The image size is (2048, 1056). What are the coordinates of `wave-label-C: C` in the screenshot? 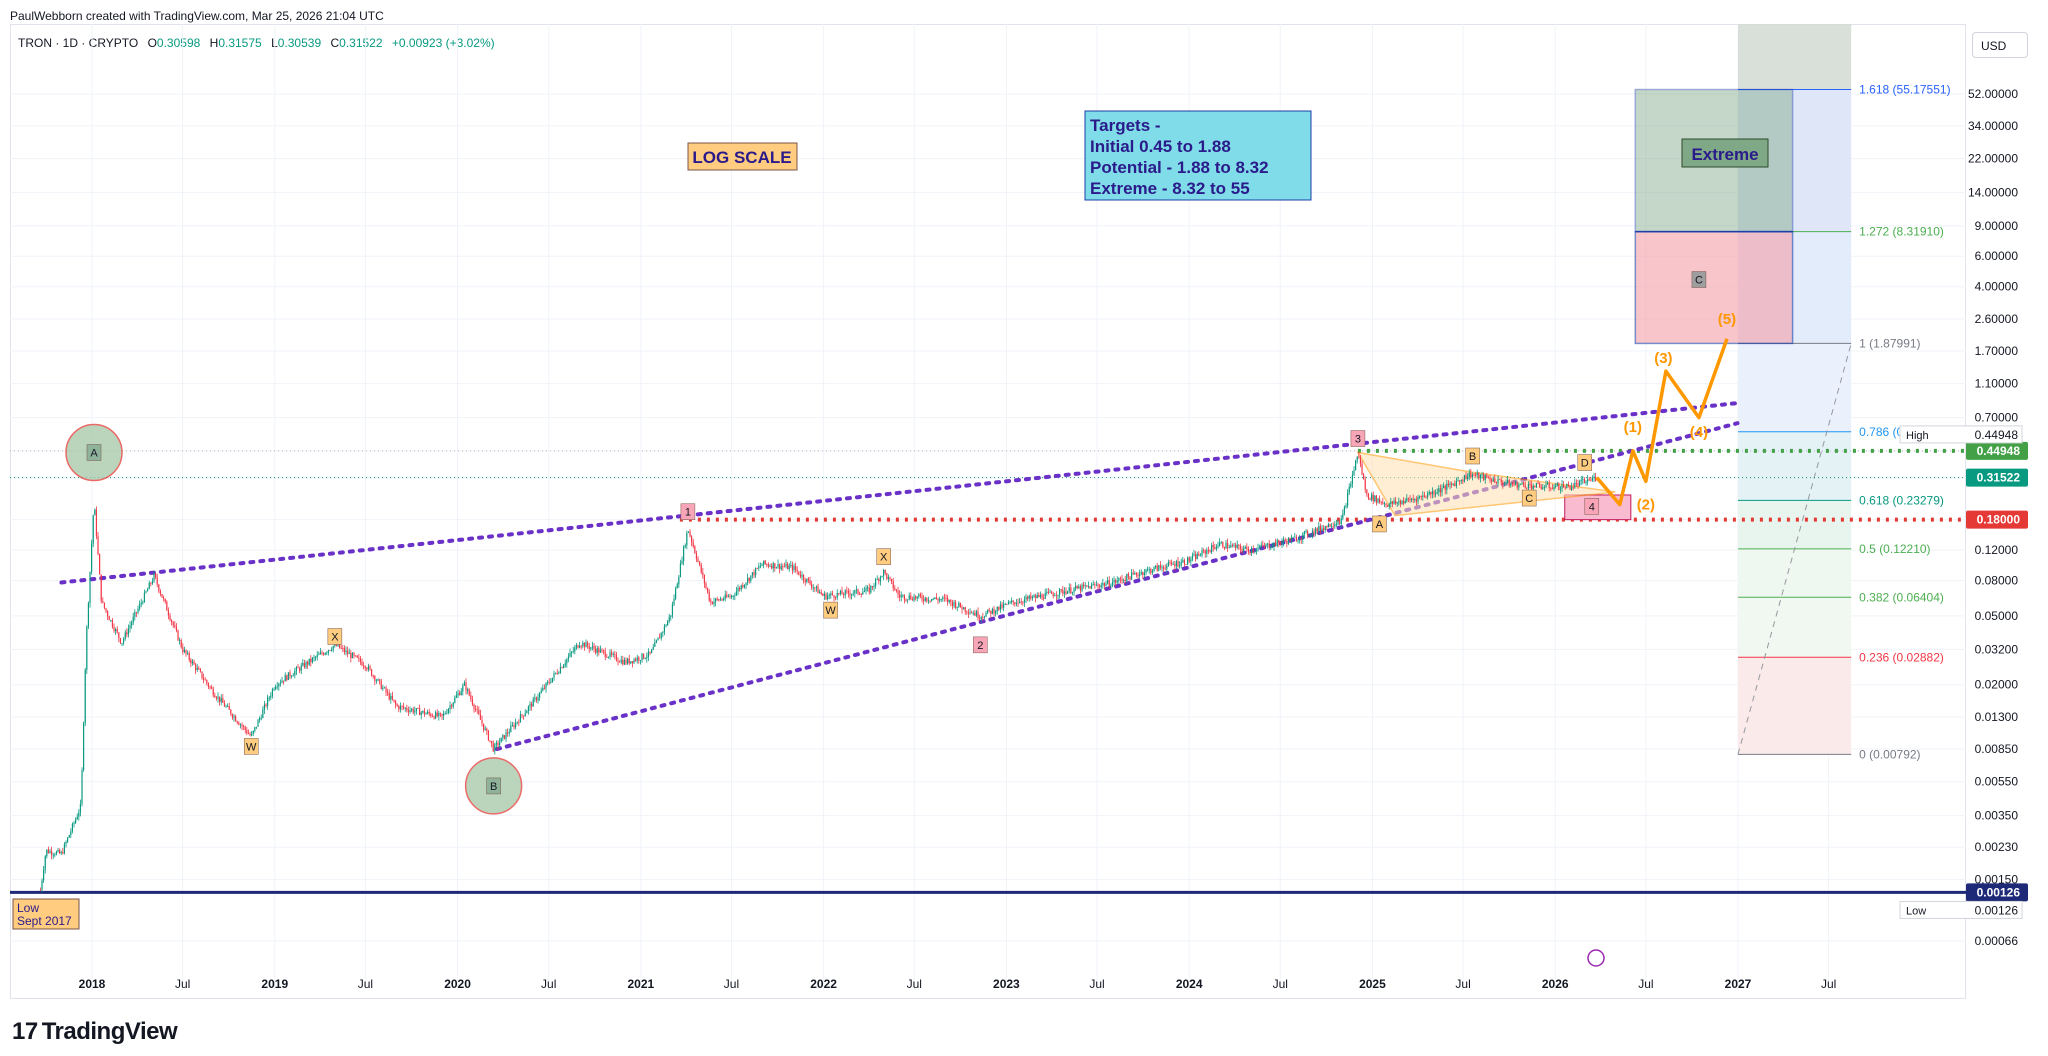 It's located at (1699, 279).